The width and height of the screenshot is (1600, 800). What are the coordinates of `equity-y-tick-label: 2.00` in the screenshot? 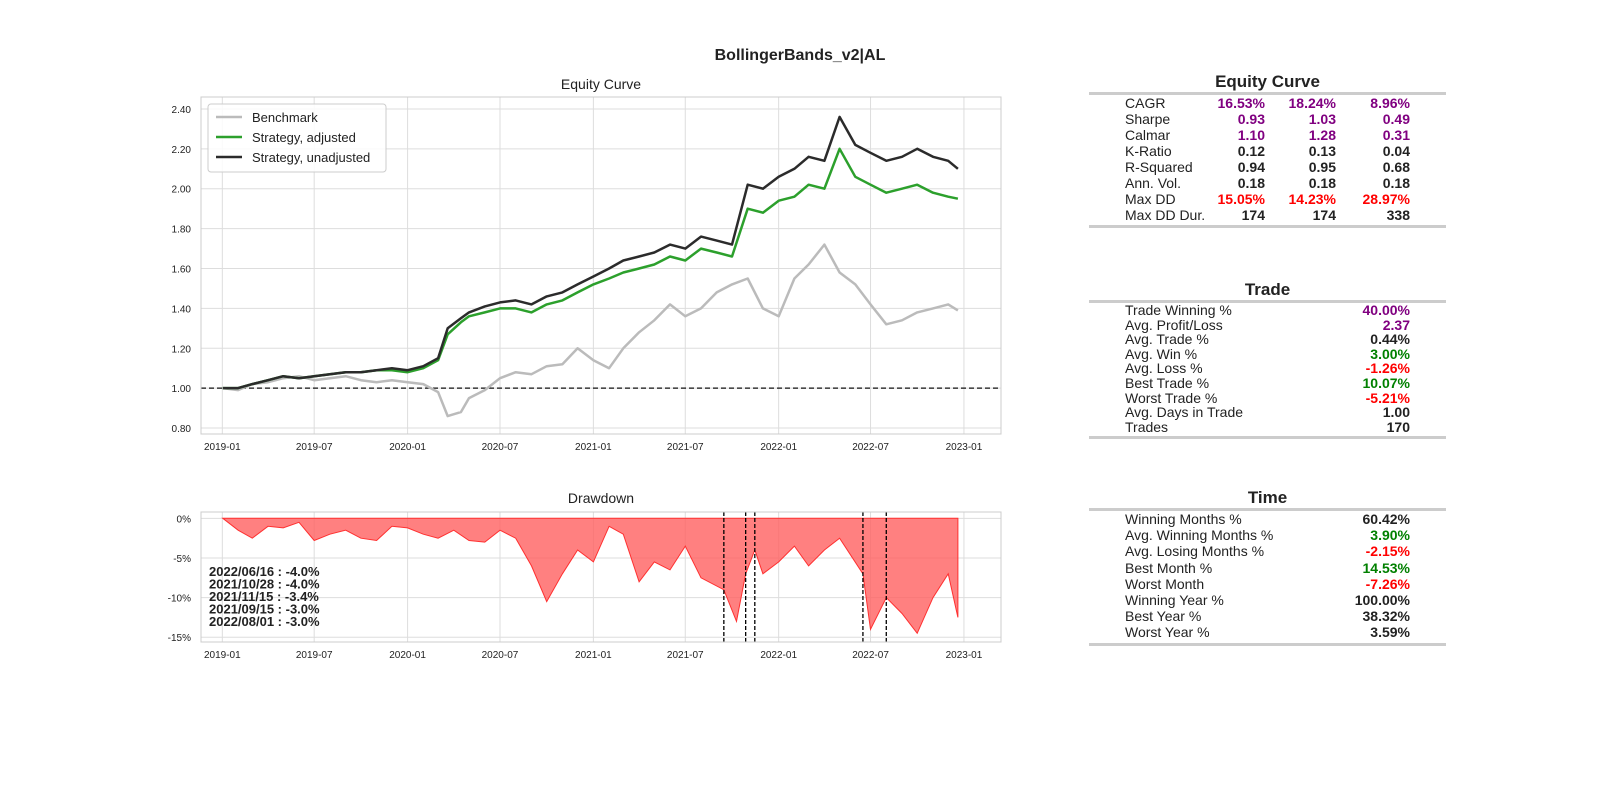 It's located at (182, 190).